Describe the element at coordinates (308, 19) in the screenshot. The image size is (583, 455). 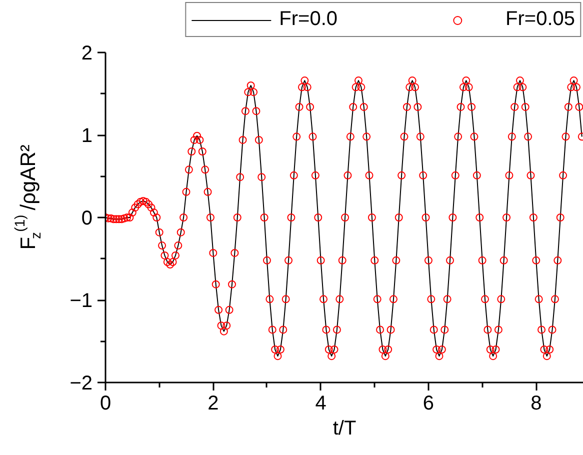
I see `legend-label: Fr=0.0` at that location.